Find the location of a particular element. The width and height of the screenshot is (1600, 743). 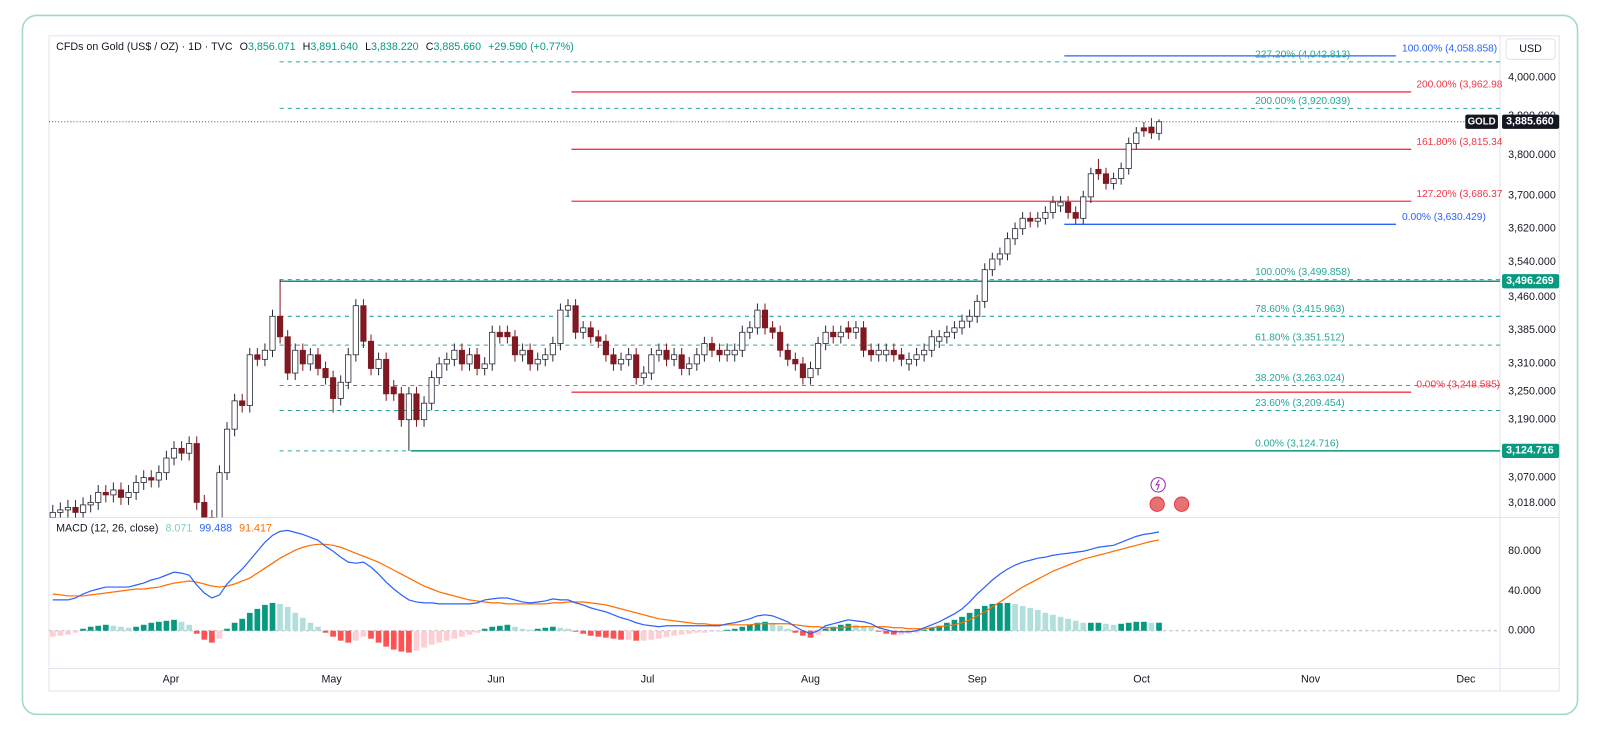

y-tick-label: 3,460.000 is located at coordinates (1532, 297).